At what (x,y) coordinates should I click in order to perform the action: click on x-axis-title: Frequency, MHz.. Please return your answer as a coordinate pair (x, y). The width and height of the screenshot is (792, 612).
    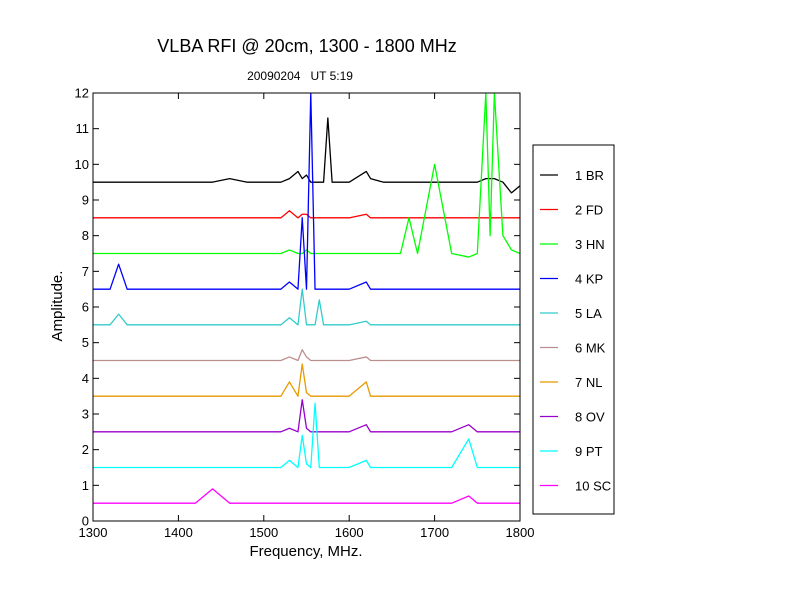
    Looking at the image, I should click on (305, 551).